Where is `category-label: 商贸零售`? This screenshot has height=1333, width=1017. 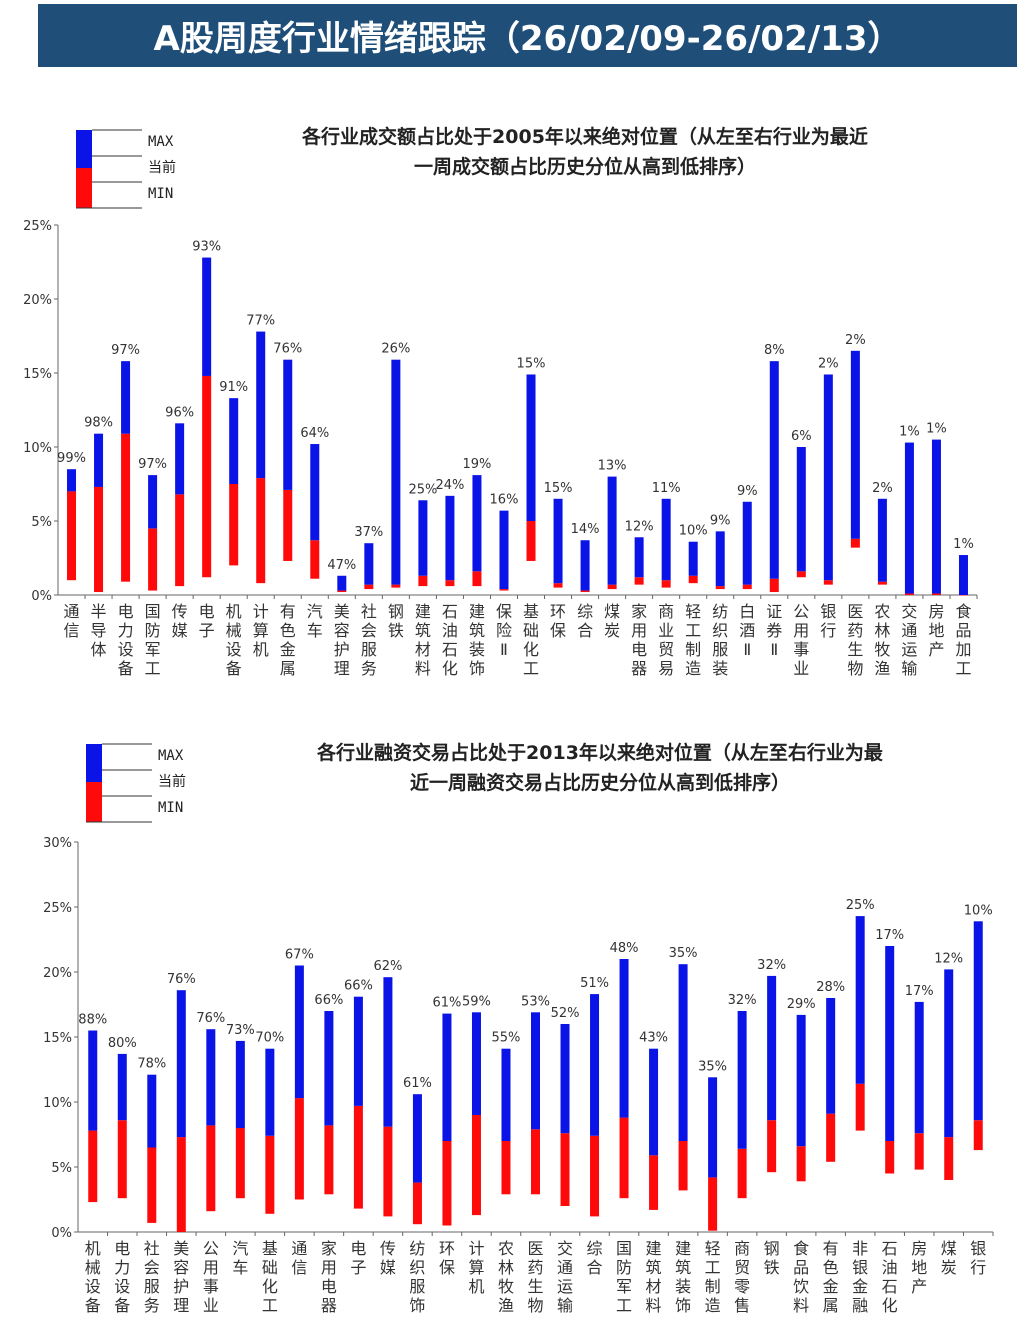
category-label: 商贸零售 is located at coordinates (742, 1277).